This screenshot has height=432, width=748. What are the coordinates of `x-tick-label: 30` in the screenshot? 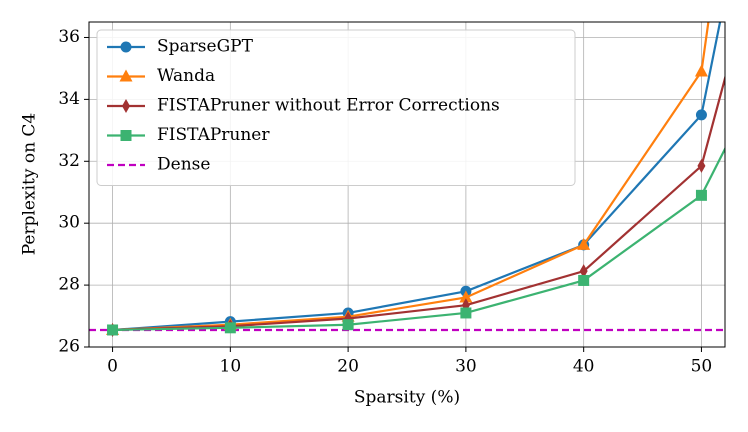 It's located at (466, 367).